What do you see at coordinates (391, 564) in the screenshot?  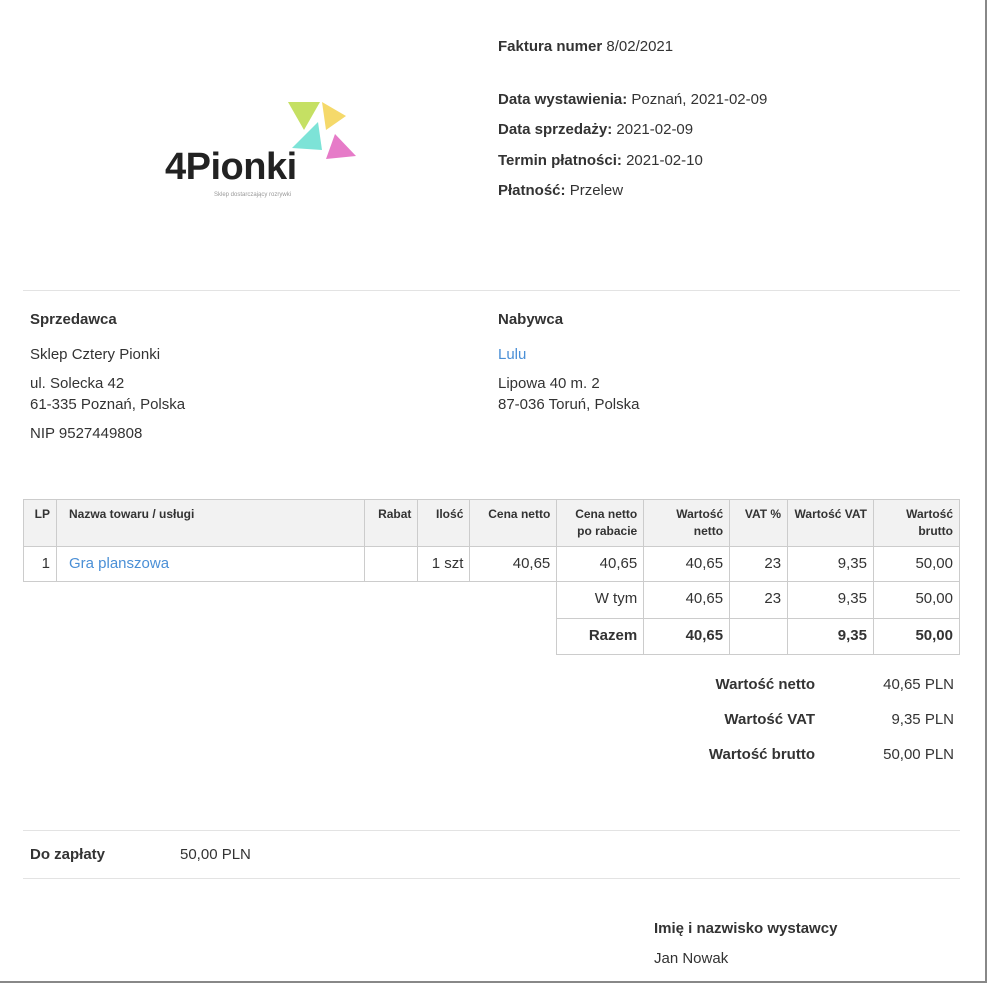 I see `cell-rabat` at bounding box center [391, 564].